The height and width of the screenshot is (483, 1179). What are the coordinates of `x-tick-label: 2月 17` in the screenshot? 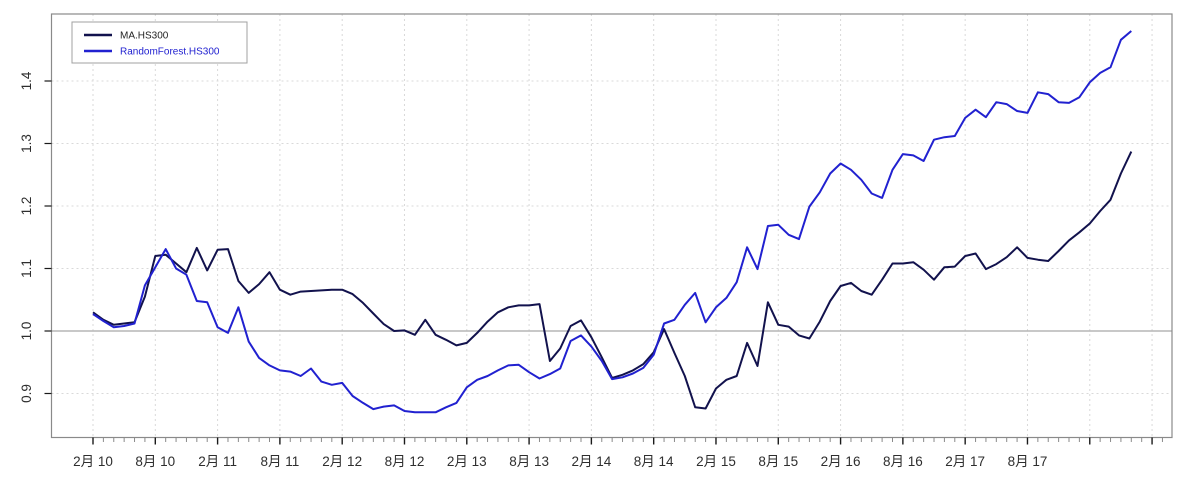 It's located at (965, 461).